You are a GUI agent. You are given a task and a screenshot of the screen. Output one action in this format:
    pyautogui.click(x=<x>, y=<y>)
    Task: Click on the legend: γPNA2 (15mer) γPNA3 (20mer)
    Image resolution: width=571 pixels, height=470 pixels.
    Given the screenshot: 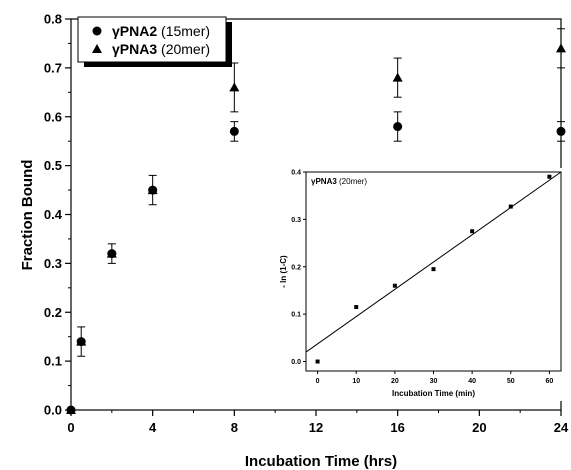 What is the action you would take?
    pyautogui.click(x=154, y=41)
    